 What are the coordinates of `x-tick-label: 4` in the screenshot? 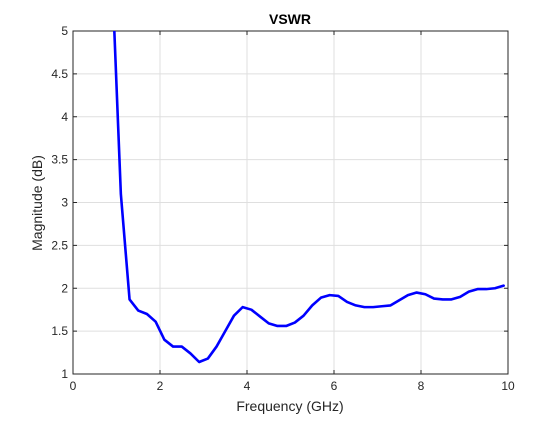 It's located at (247, 386).